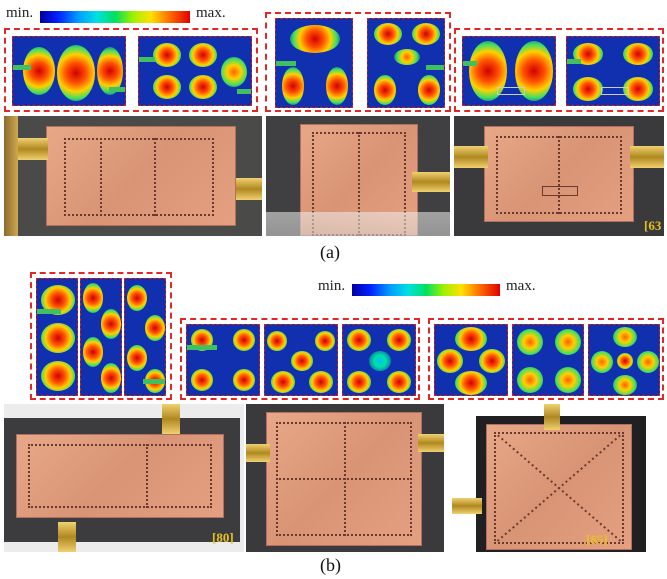  I want to click on field-plot-5a, so click(223, 360).